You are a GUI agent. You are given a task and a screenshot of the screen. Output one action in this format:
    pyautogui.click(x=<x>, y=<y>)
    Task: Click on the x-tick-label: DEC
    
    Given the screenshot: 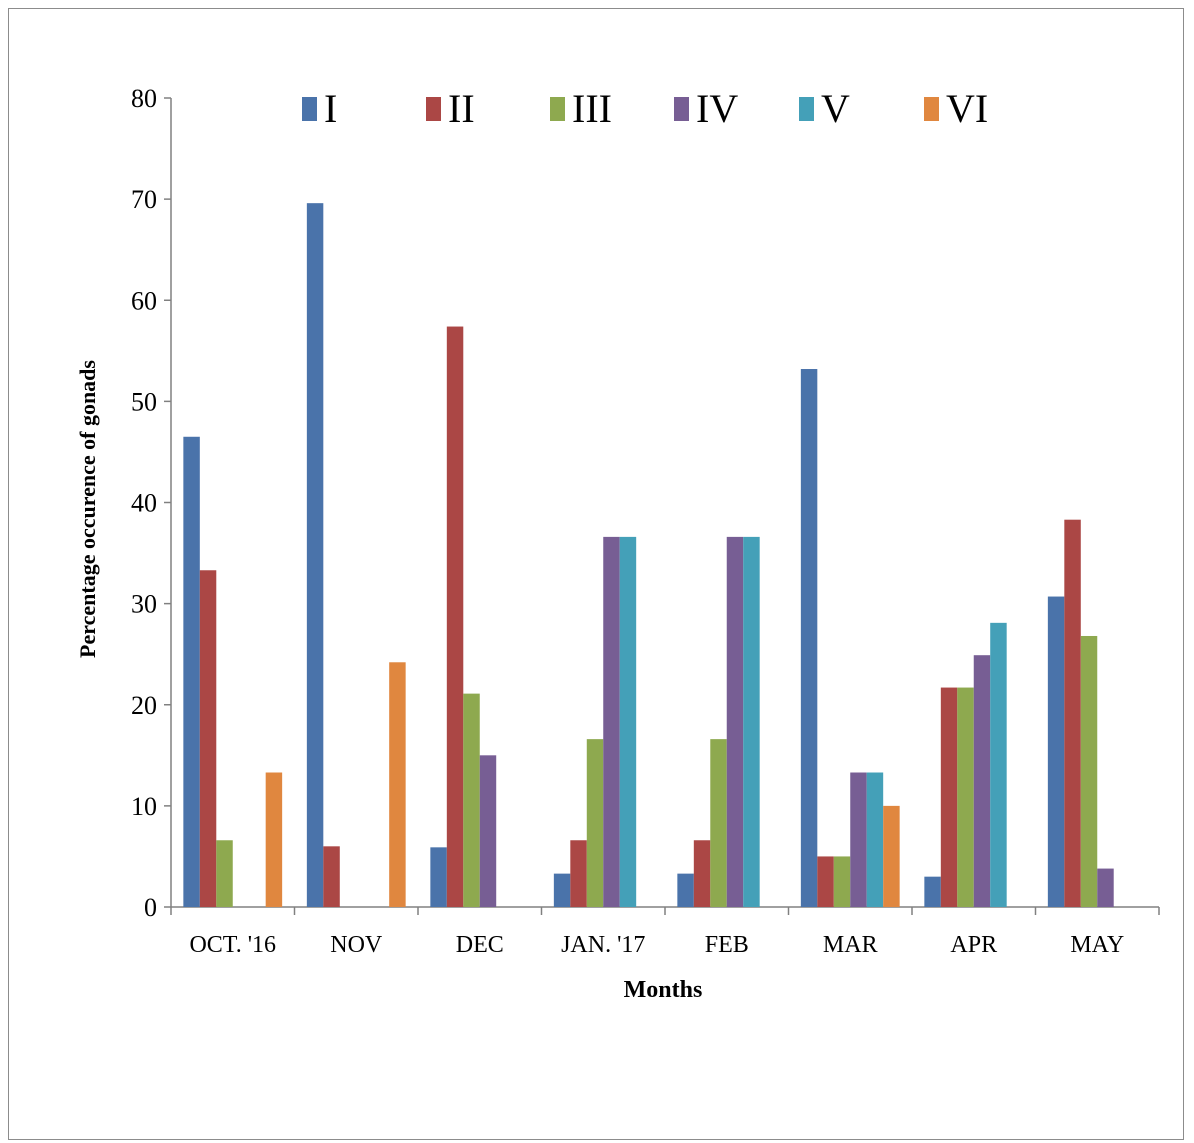 What is the action you would take?
    pyautogui.click(x=480, y=945)
    